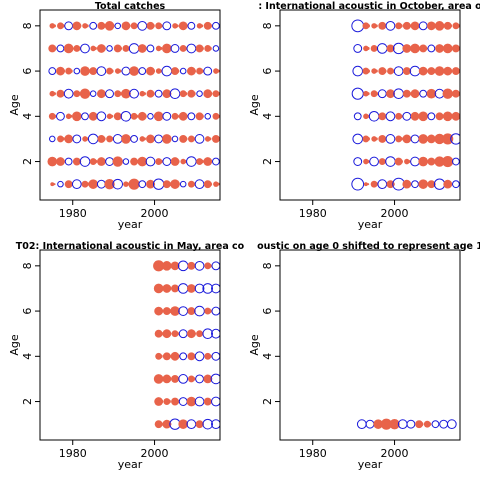  What do you see at coordinates (133, 105) in the screenshot?
I see `data-marks` at bounding box center [133, 105].